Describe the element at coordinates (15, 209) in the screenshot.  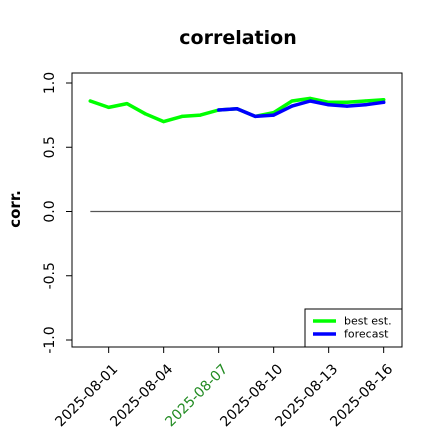
I see `y-axis-label: corr.` at that location.